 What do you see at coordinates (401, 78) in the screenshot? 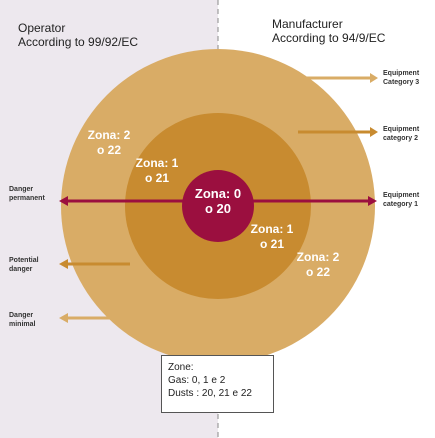
I see `label-equipment-category-3: Equipment Category 3` at bounding box center [401, 78].